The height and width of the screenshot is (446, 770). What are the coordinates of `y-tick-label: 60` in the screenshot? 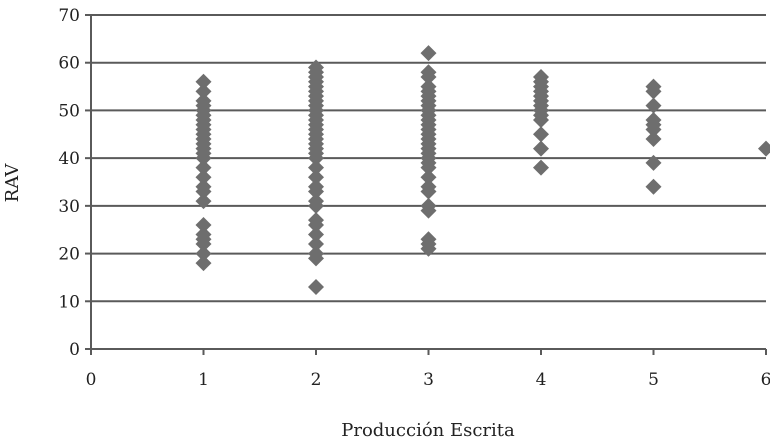 It's located at (69, 64).